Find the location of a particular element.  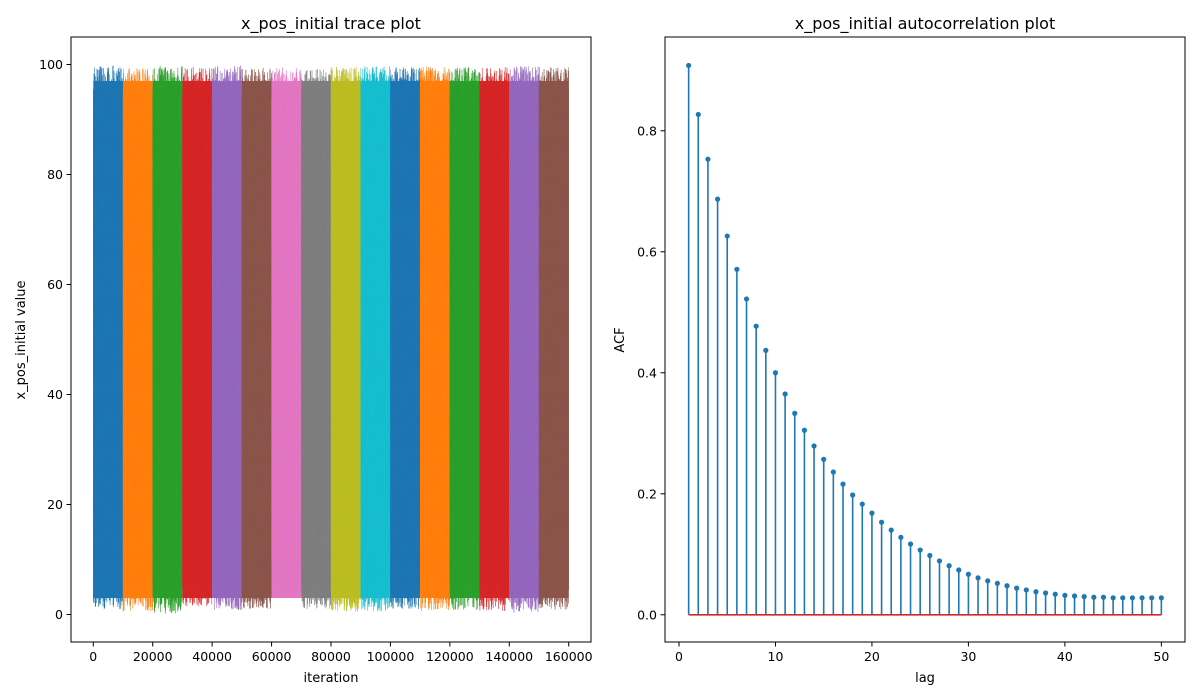

trace-x-tick-label: 20000 is located at coordinates (153, 656).